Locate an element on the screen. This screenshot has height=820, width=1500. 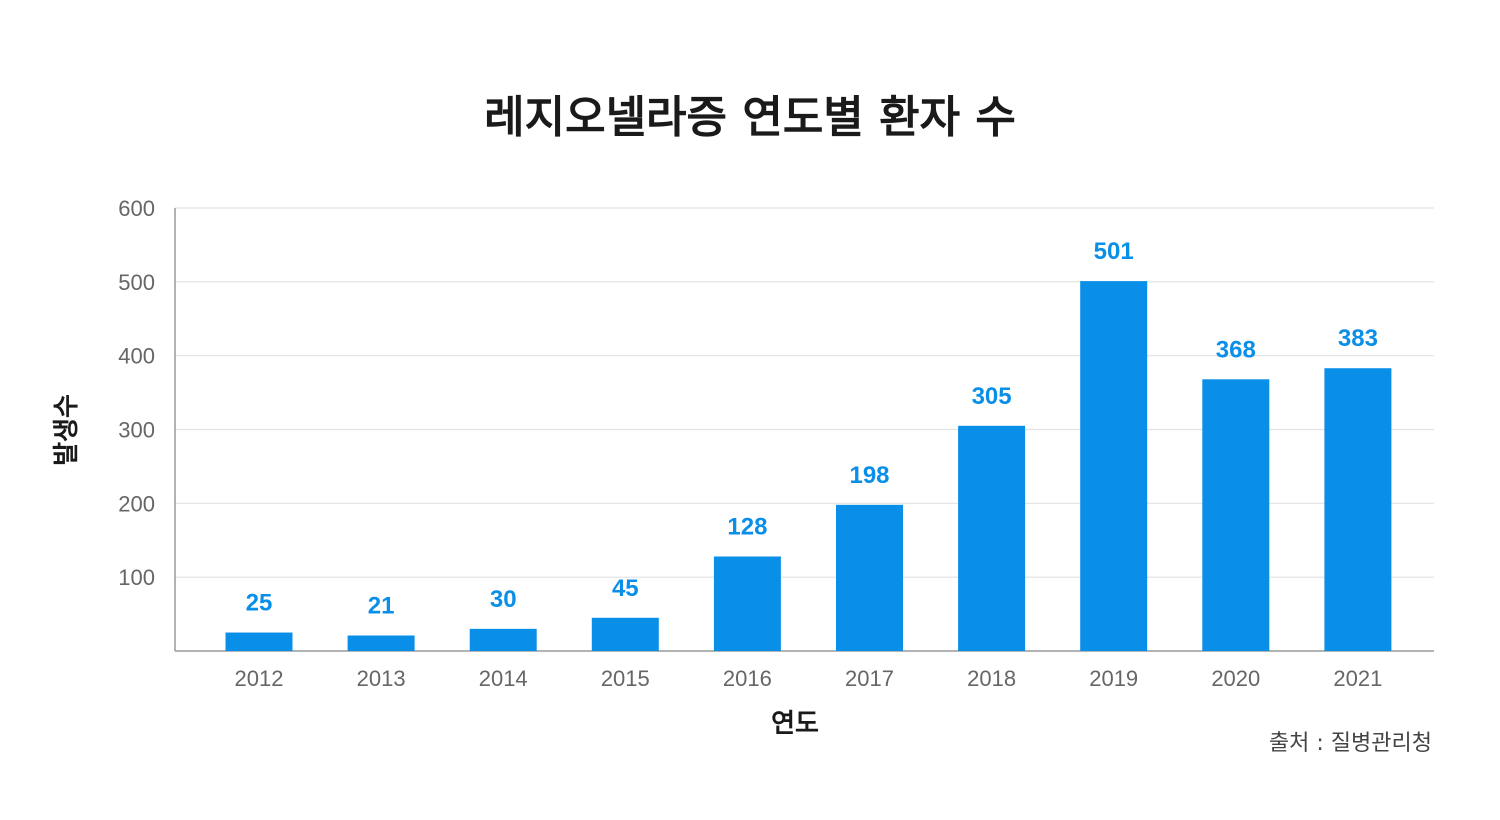
bar-2021 is located at coordinates (1358, 509).